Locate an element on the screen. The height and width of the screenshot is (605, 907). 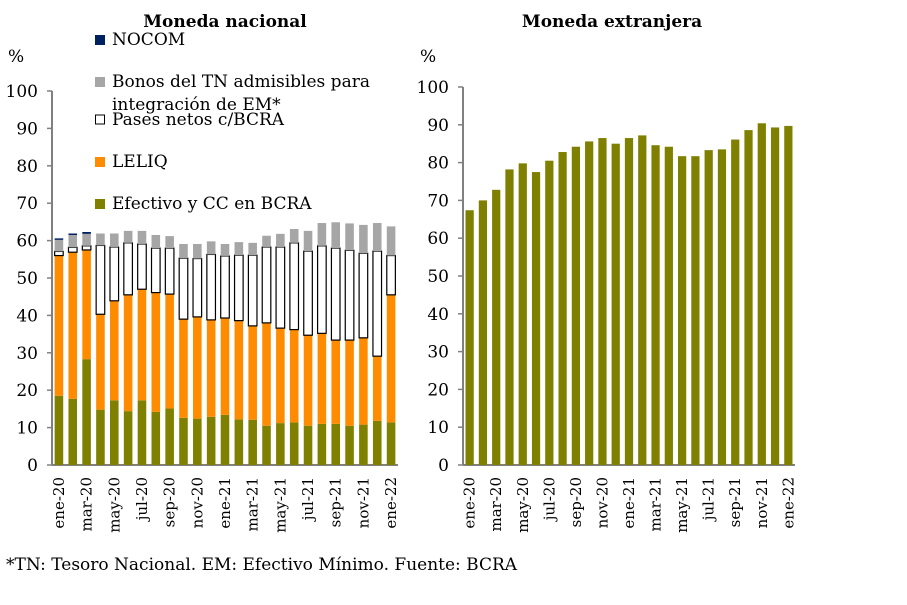
left-y-unit: % is located at coordinates (16, 57).